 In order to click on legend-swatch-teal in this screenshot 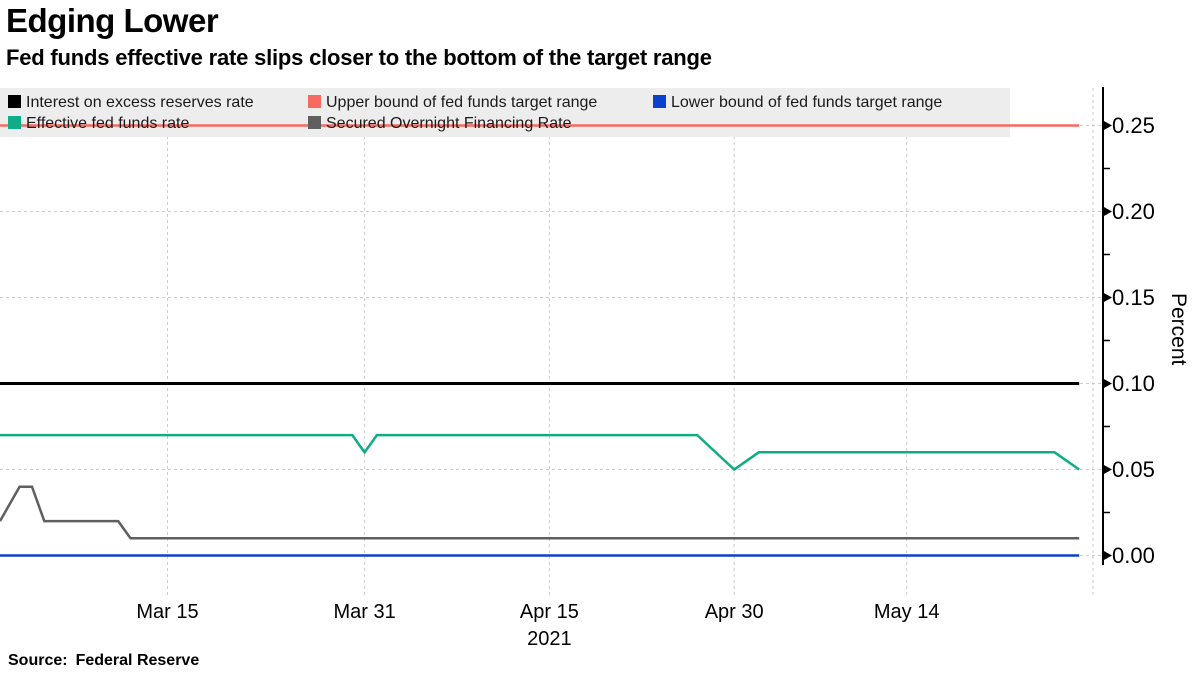, I will do `click(14, 122)`.